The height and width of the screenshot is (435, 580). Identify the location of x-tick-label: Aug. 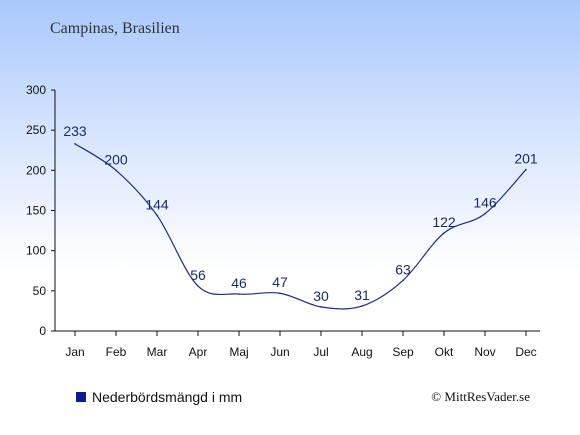
(361, 352).